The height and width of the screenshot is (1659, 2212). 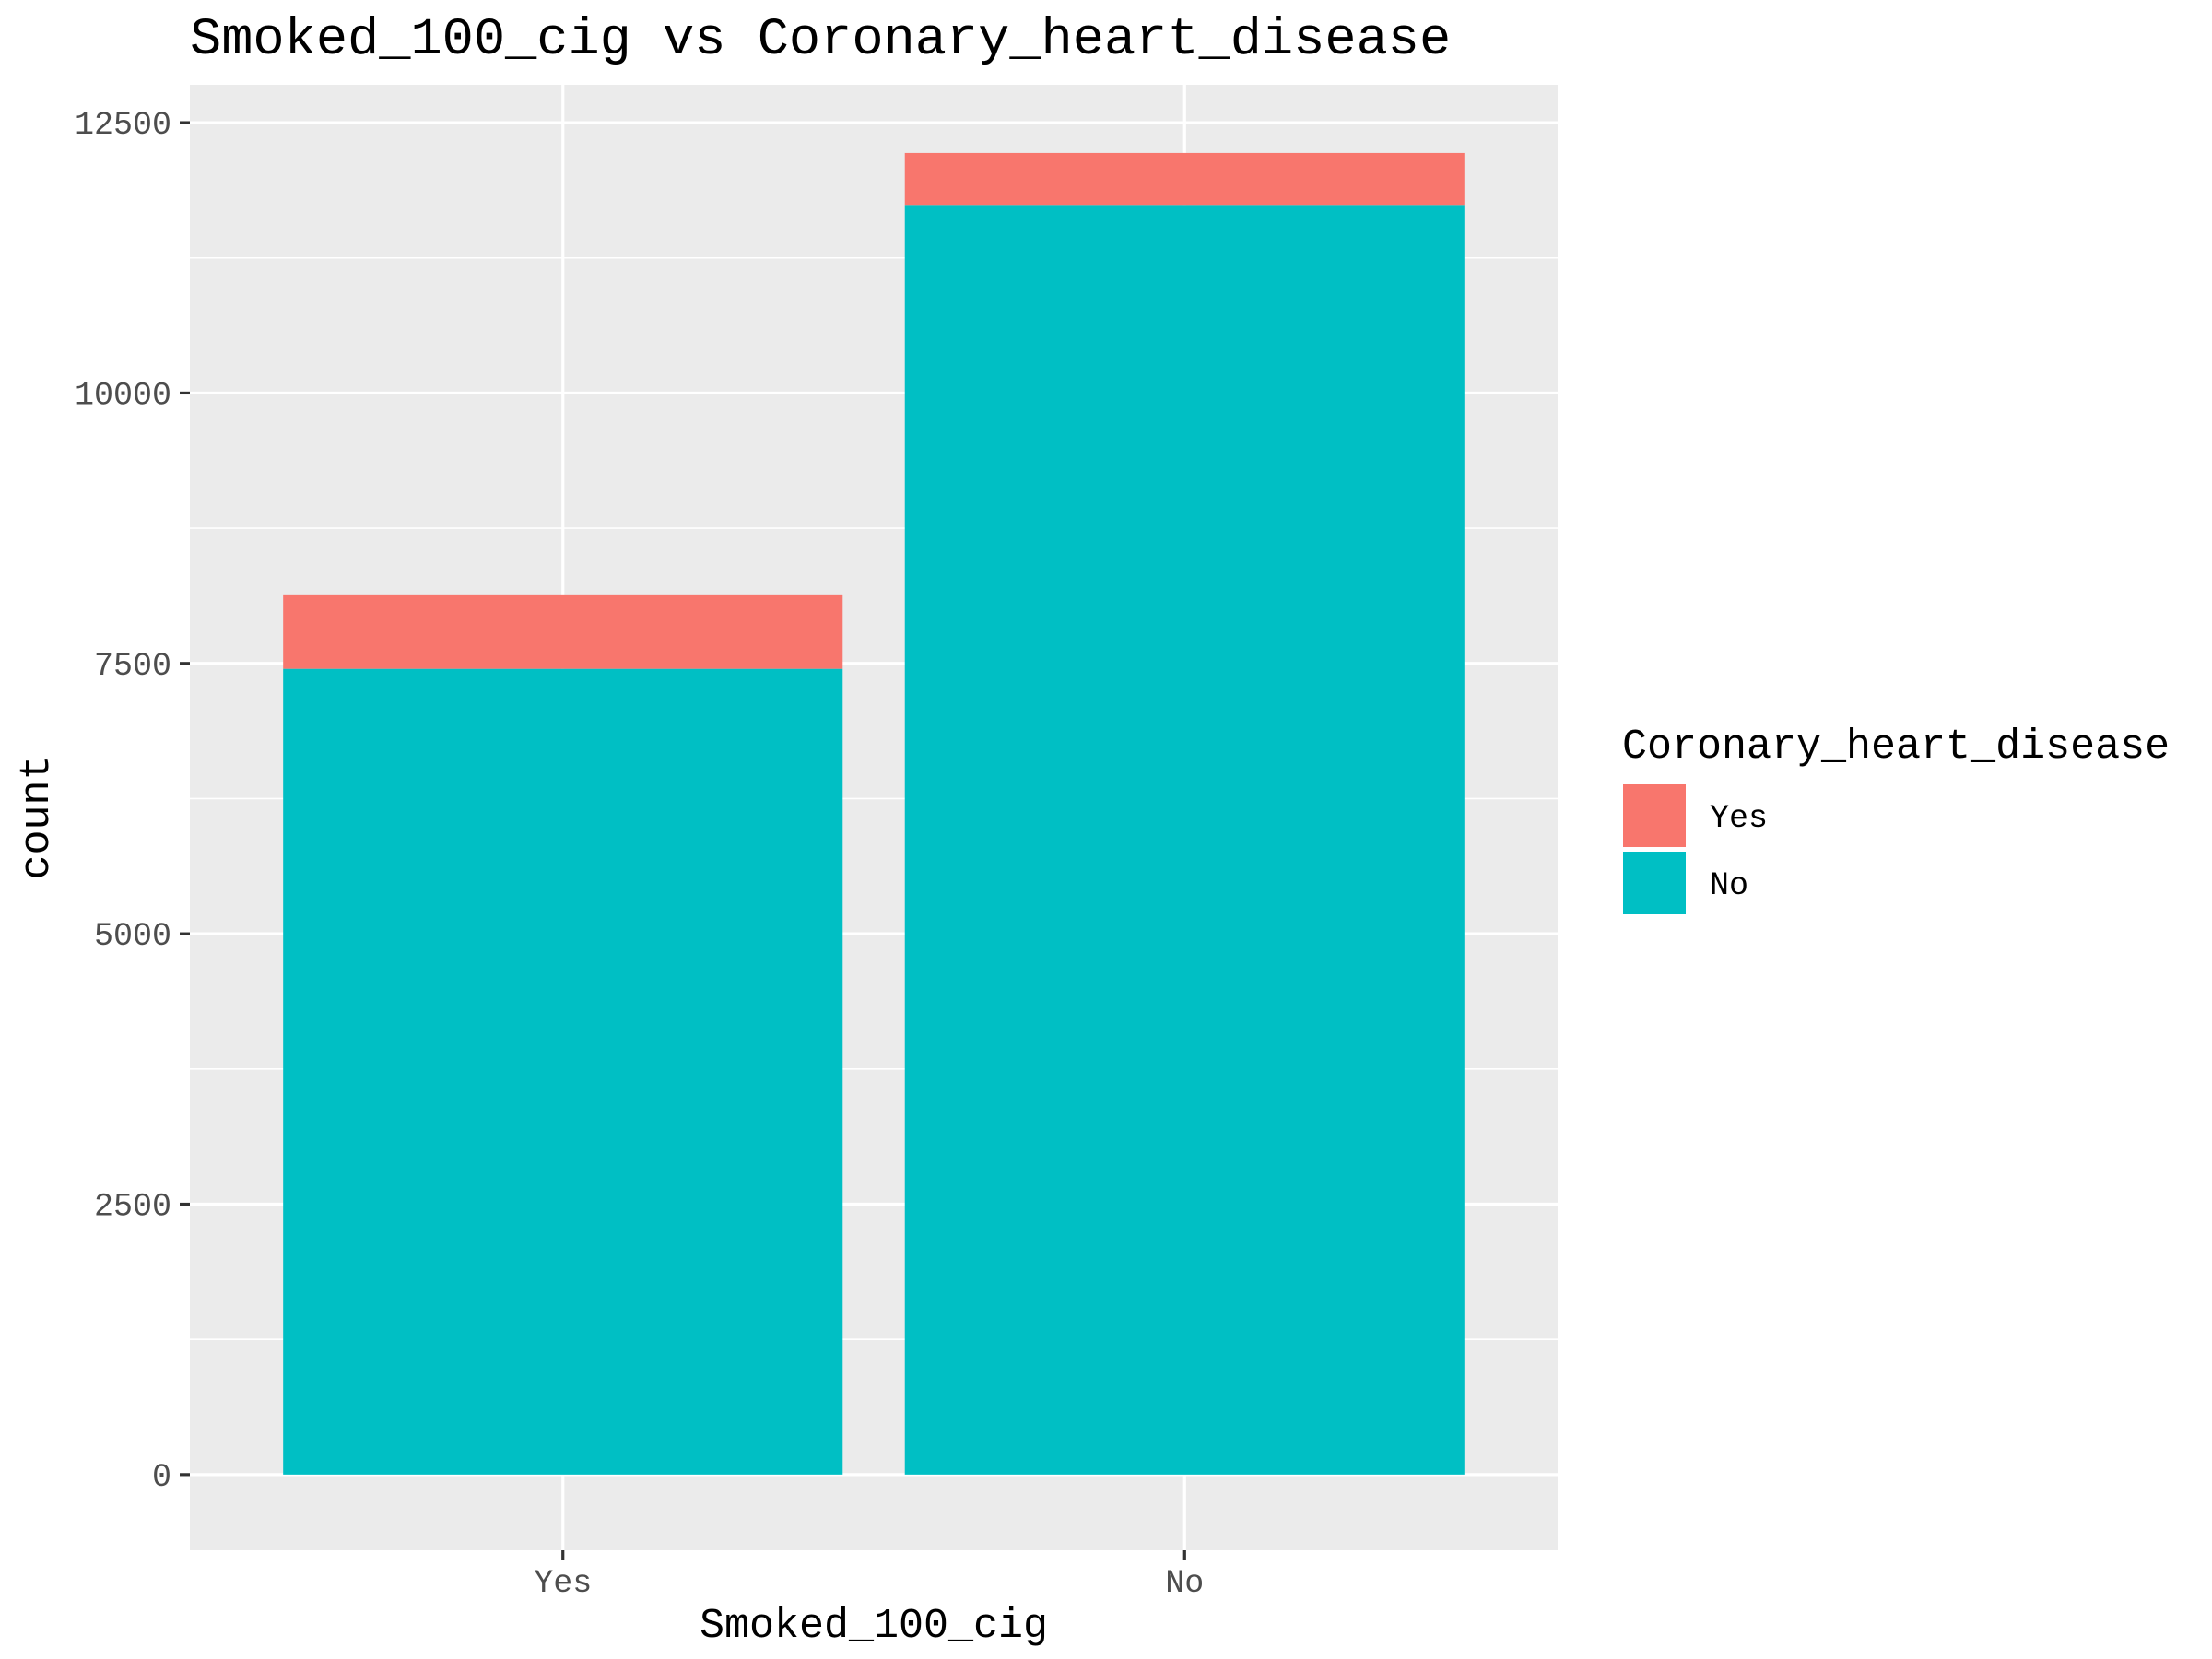 What do you see at coordinates (563, 631) in the screenshot?
I see `bar-yes-yes` at bounding box center [563, 631].